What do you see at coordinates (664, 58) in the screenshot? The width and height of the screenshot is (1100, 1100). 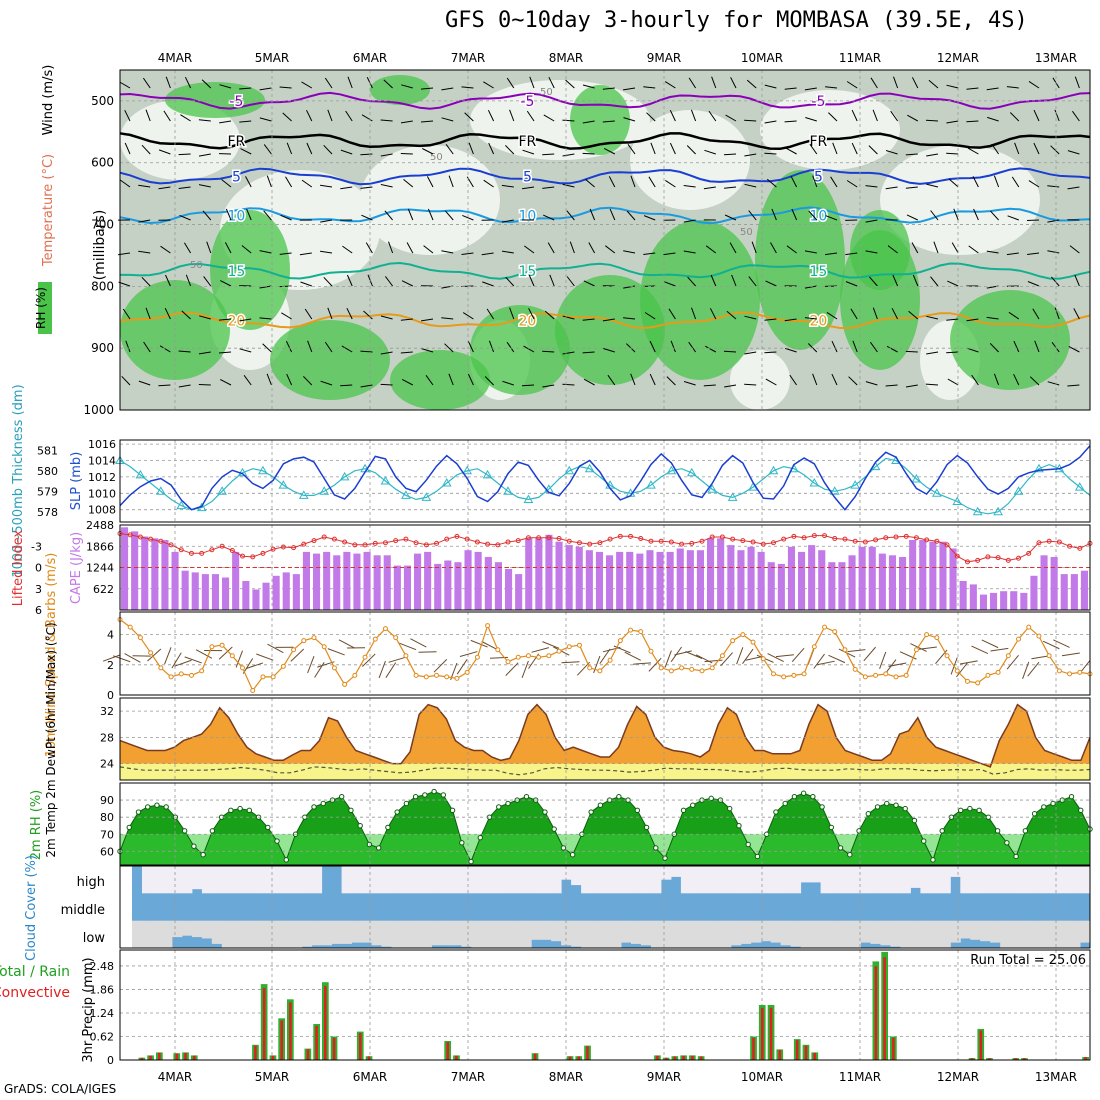 I see `date-label-top: 9MAR` at bounding box center [664, 58].